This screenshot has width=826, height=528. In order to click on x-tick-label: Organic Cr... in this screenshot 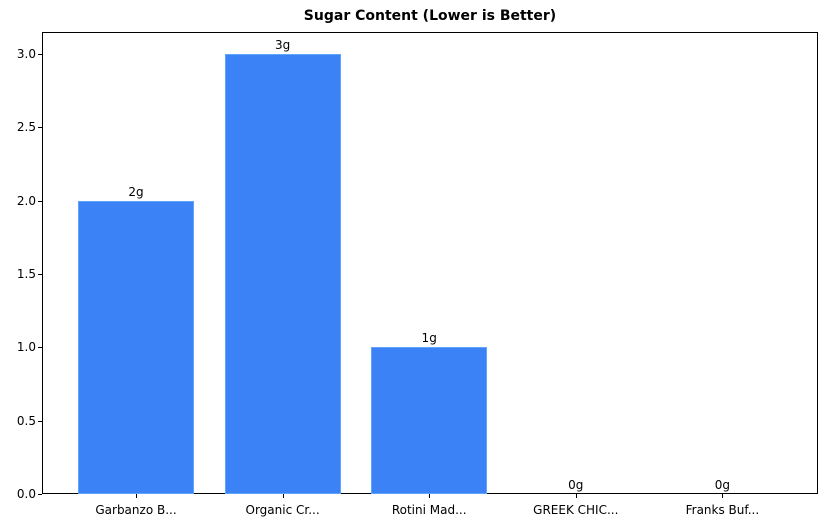, I will do `click(282, 510)`.